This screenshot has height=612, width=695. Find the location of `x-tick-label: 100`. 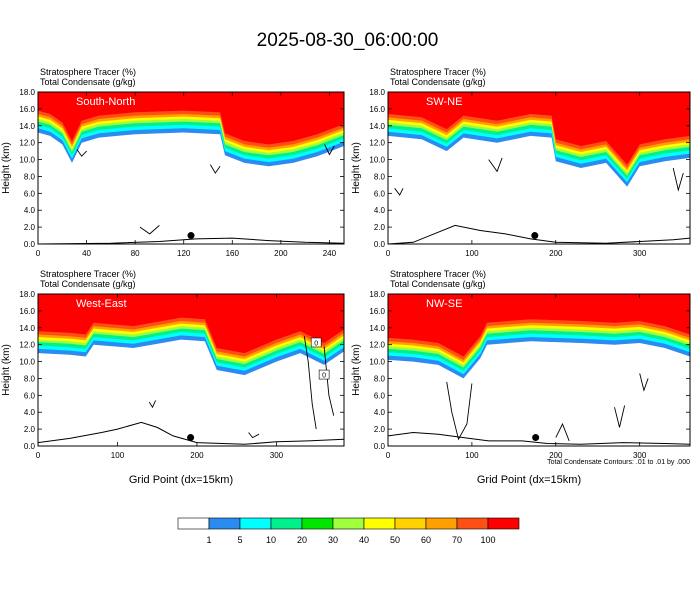

x-tick-label: 100 is located at coordinates (118, 455).